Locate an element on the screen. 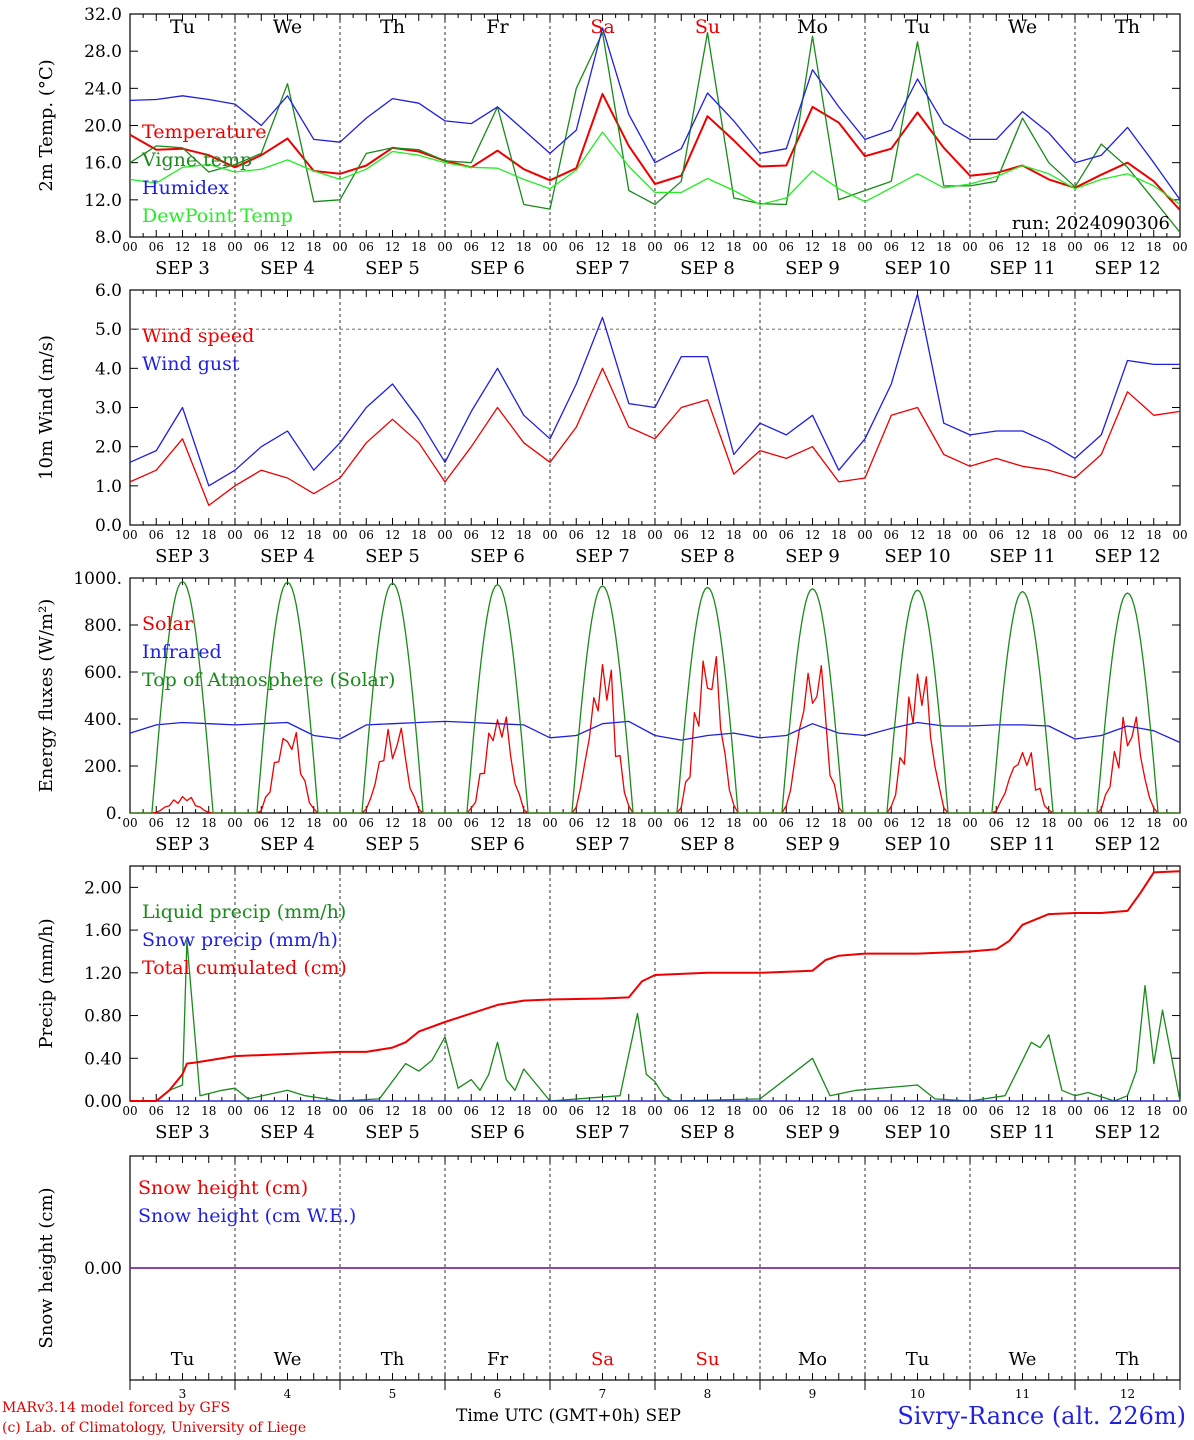  precip-date-label: SEP 8 is located at coordinates (707, 1132).